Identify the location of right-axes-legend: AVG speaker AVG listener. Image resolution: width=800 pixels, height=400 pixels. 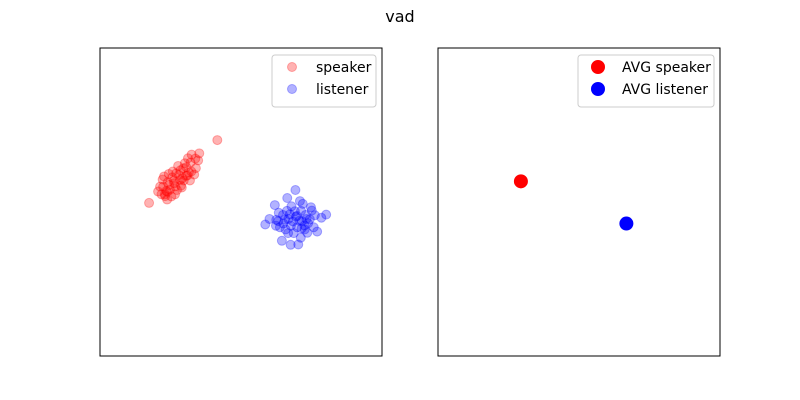
(646, 81).